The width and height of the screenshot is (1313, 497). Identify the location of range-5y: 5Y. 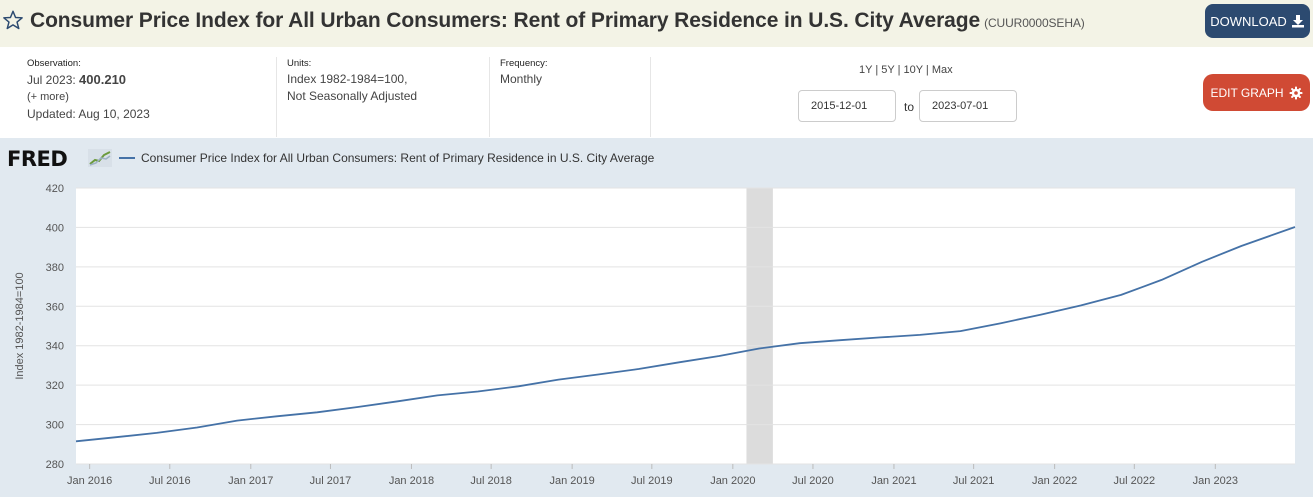
(888, 70).